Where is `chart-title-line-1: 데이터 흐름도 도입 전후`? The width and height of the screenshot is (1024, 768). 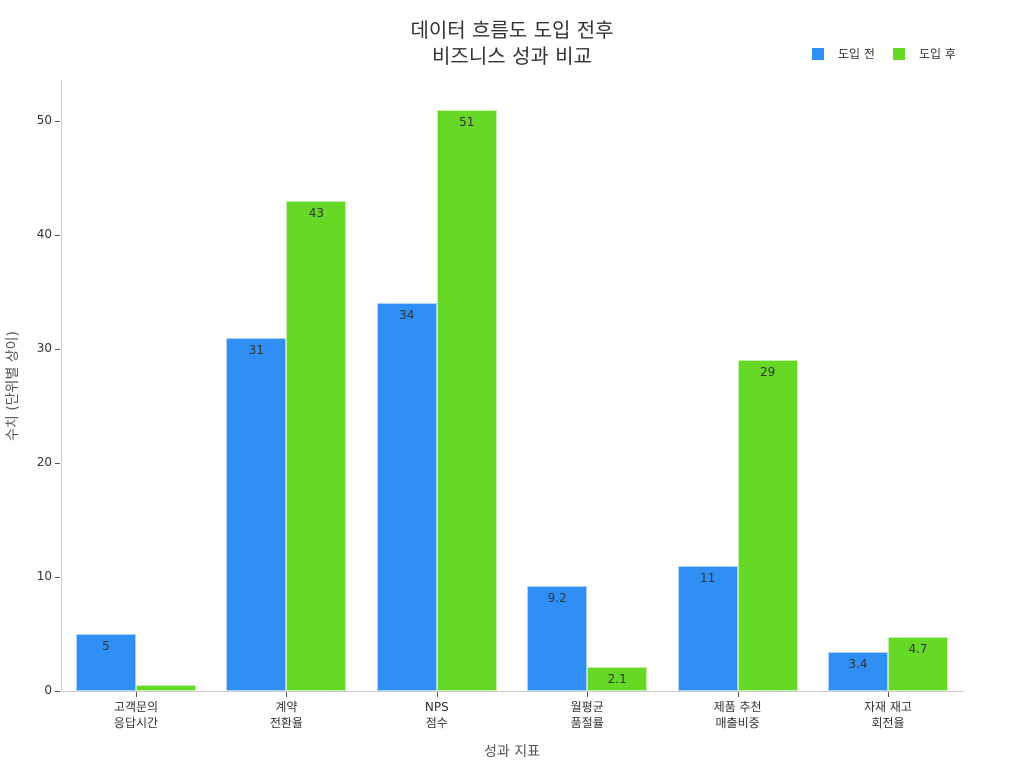
chart-title-line-1: 데이터 흐름도 도입 전후 is located at coordinates (512, 30).